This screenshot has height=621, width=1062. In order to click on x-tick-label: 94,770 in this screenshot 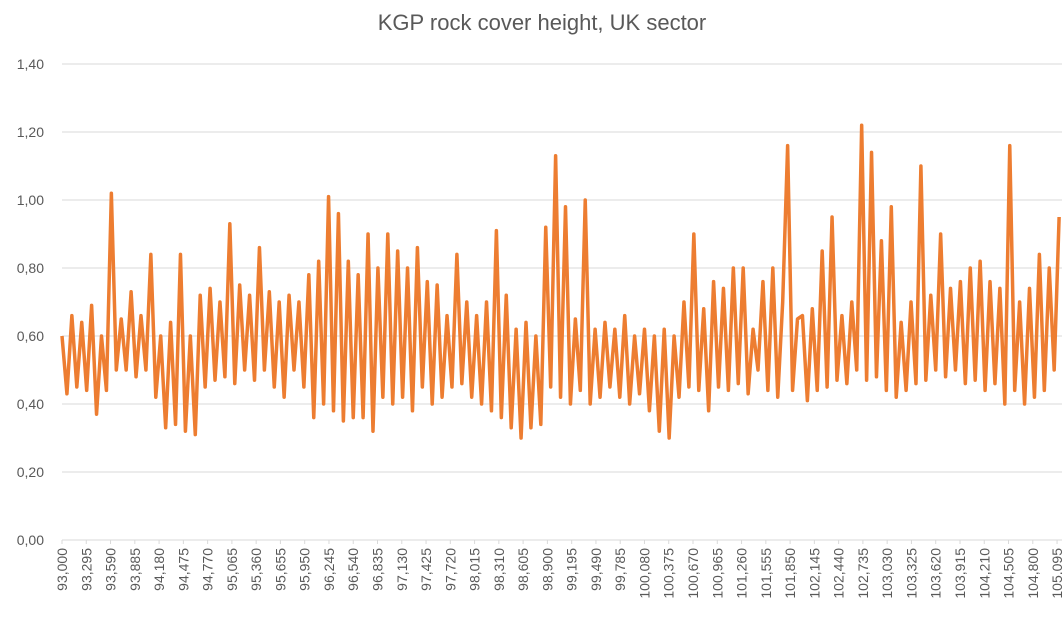, I will do `click(208, 569)`.